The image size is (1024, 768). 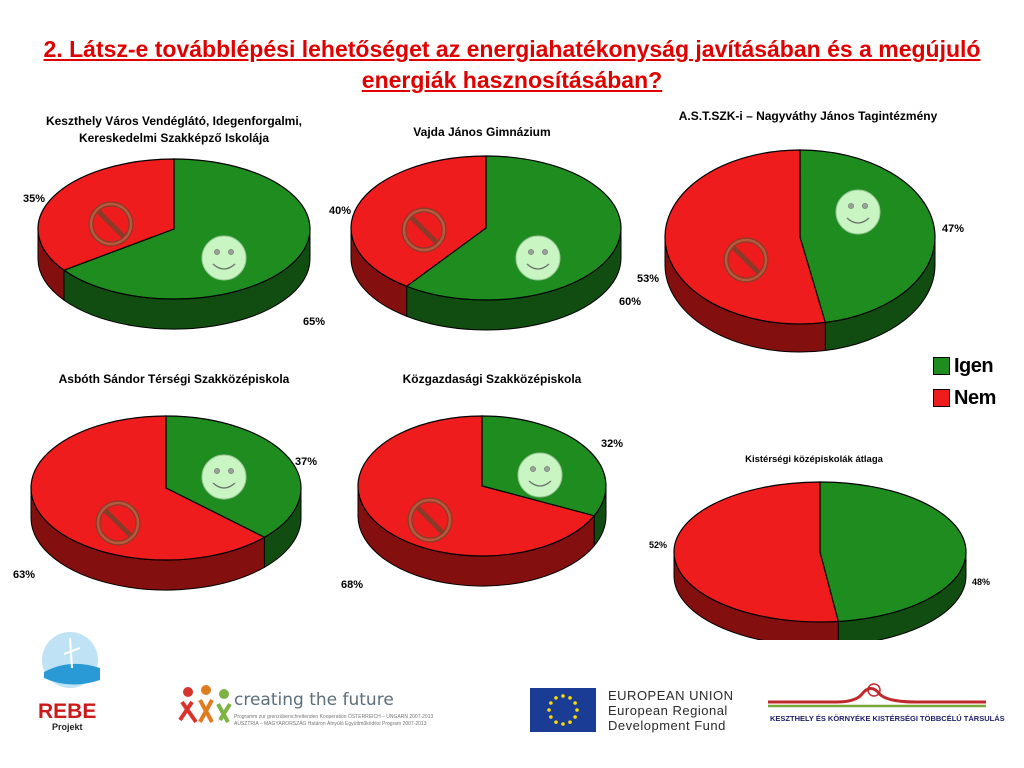 I want to click on pie-chart-2: Vajda János Gimnázium 60% 40%, so click(x=485, y=228).